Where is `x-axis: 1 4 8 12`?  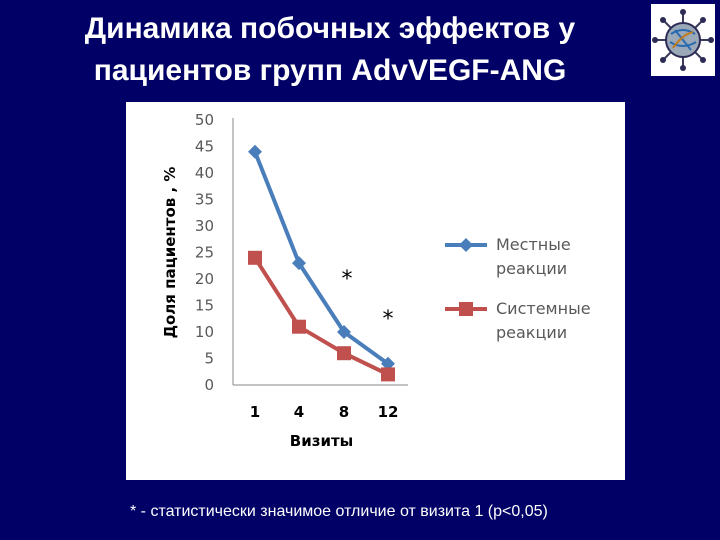 x-axis: 1 4 8 12 is located at coordinates (320, 402).